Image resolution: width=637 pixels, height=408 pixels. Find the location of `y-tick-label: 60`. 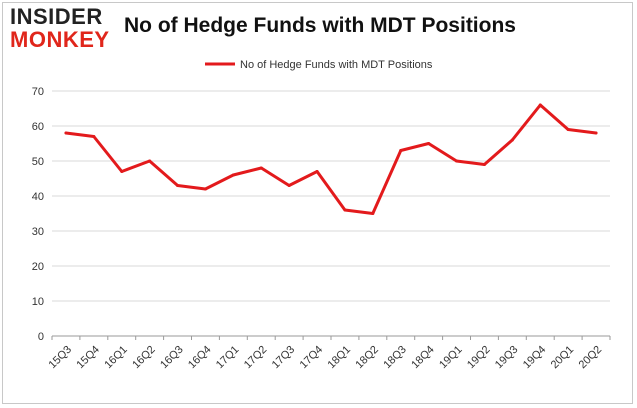

y-tick-label: 60 is located at coordinates (38, 127).